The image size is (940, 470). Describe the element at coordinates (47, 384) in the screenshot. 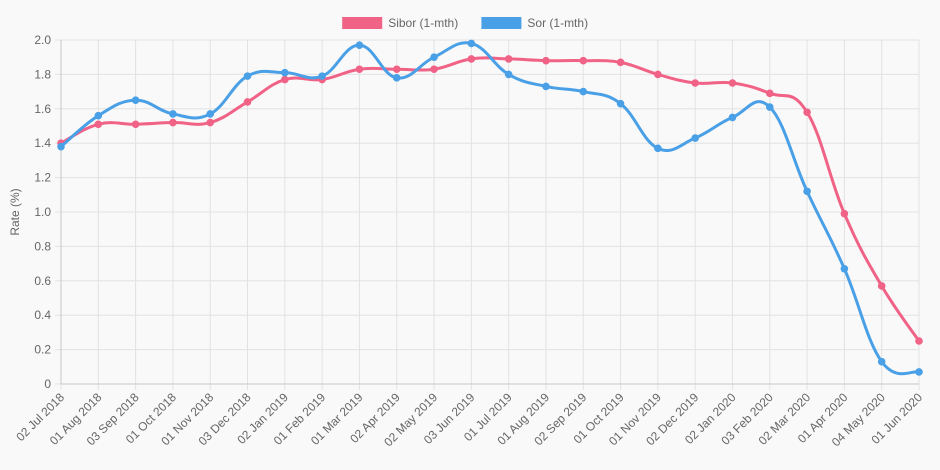

I see `y-tick-label: 0` at that location.